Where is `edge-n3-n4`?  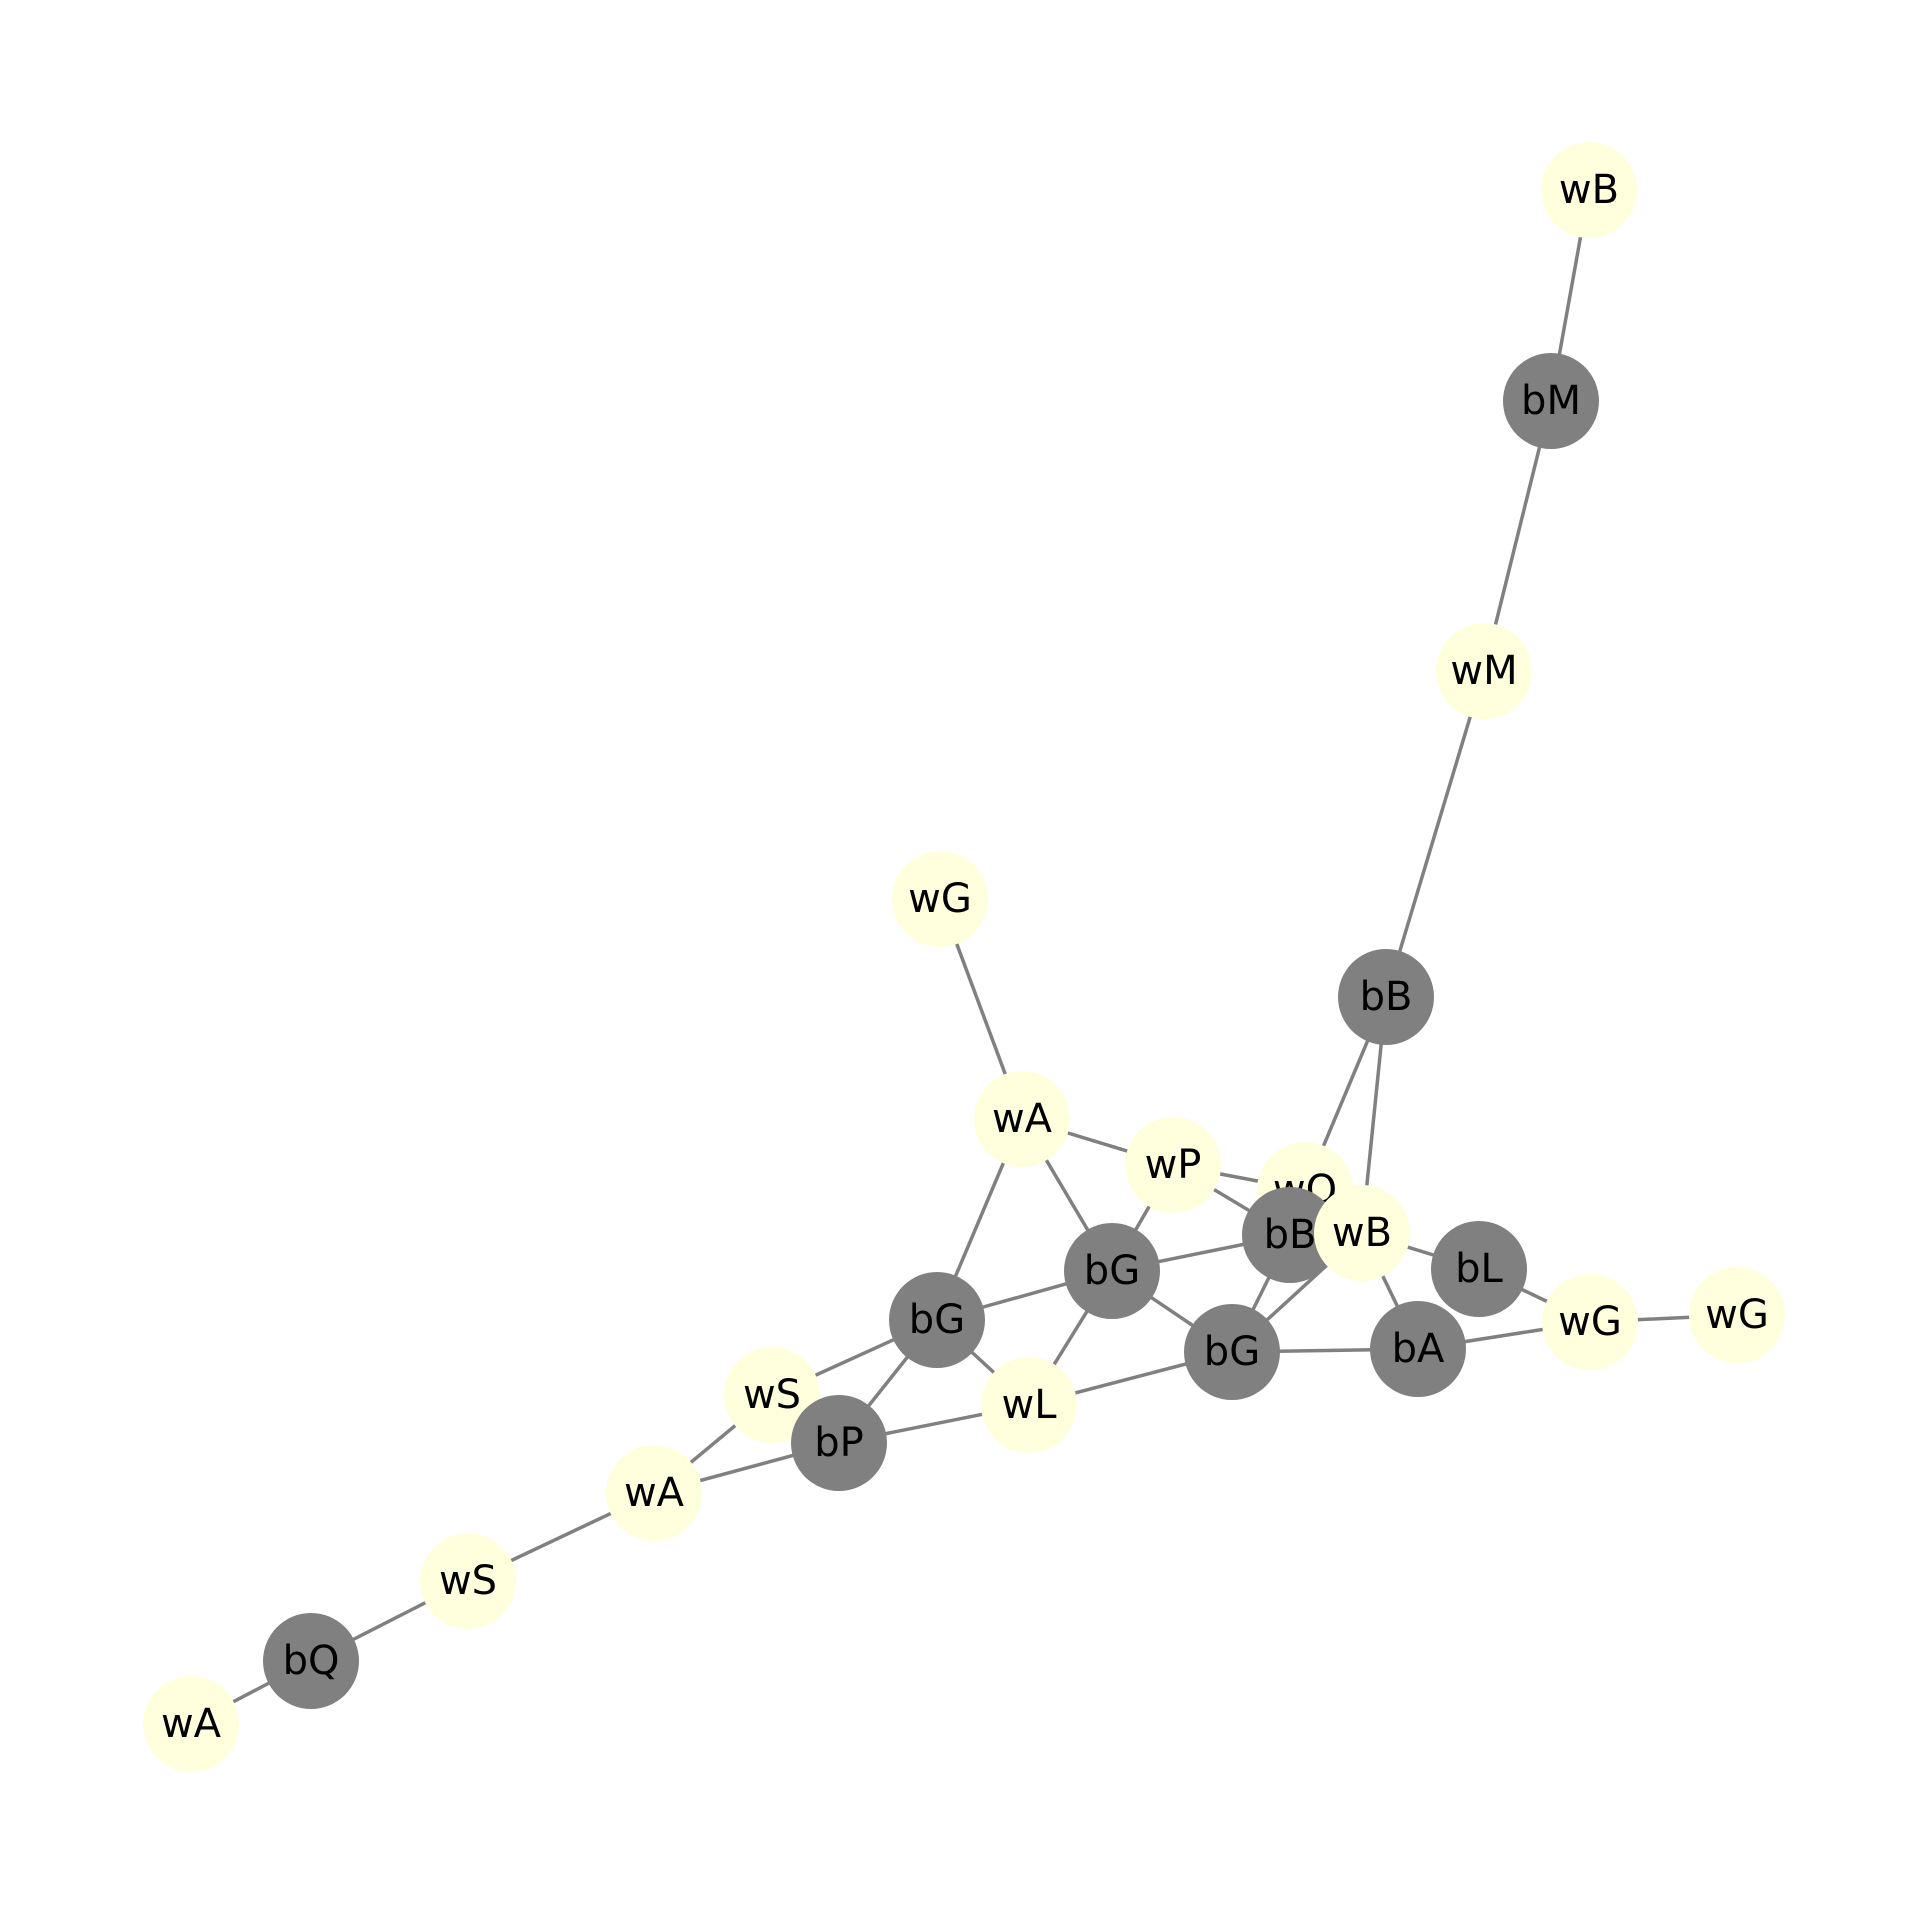
edge-n3-n4 is located at coordinates (1435, 834).